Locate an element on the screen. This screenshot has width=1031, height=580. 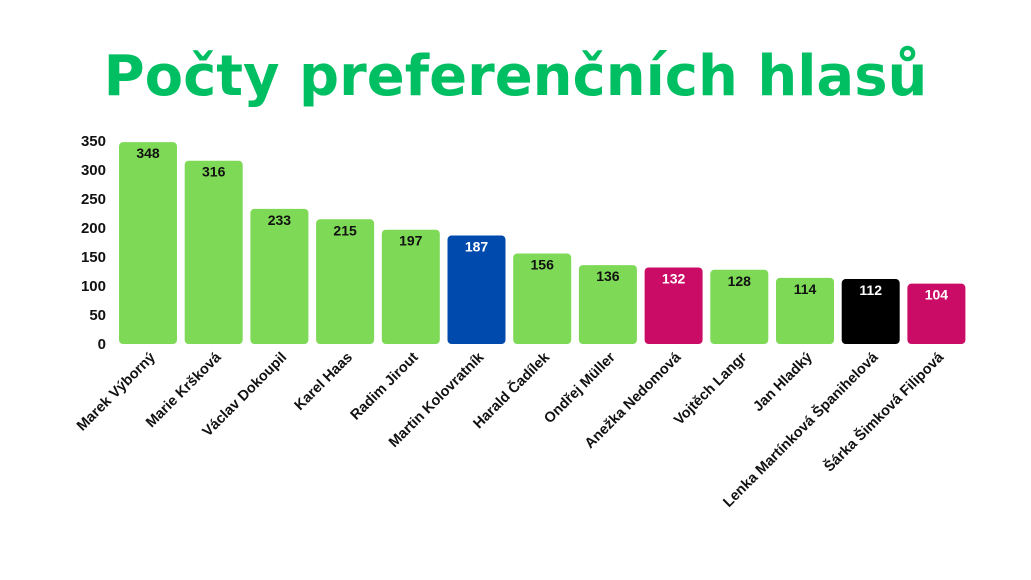
bar-value-label: 104 is located at coordinates (937, 295).